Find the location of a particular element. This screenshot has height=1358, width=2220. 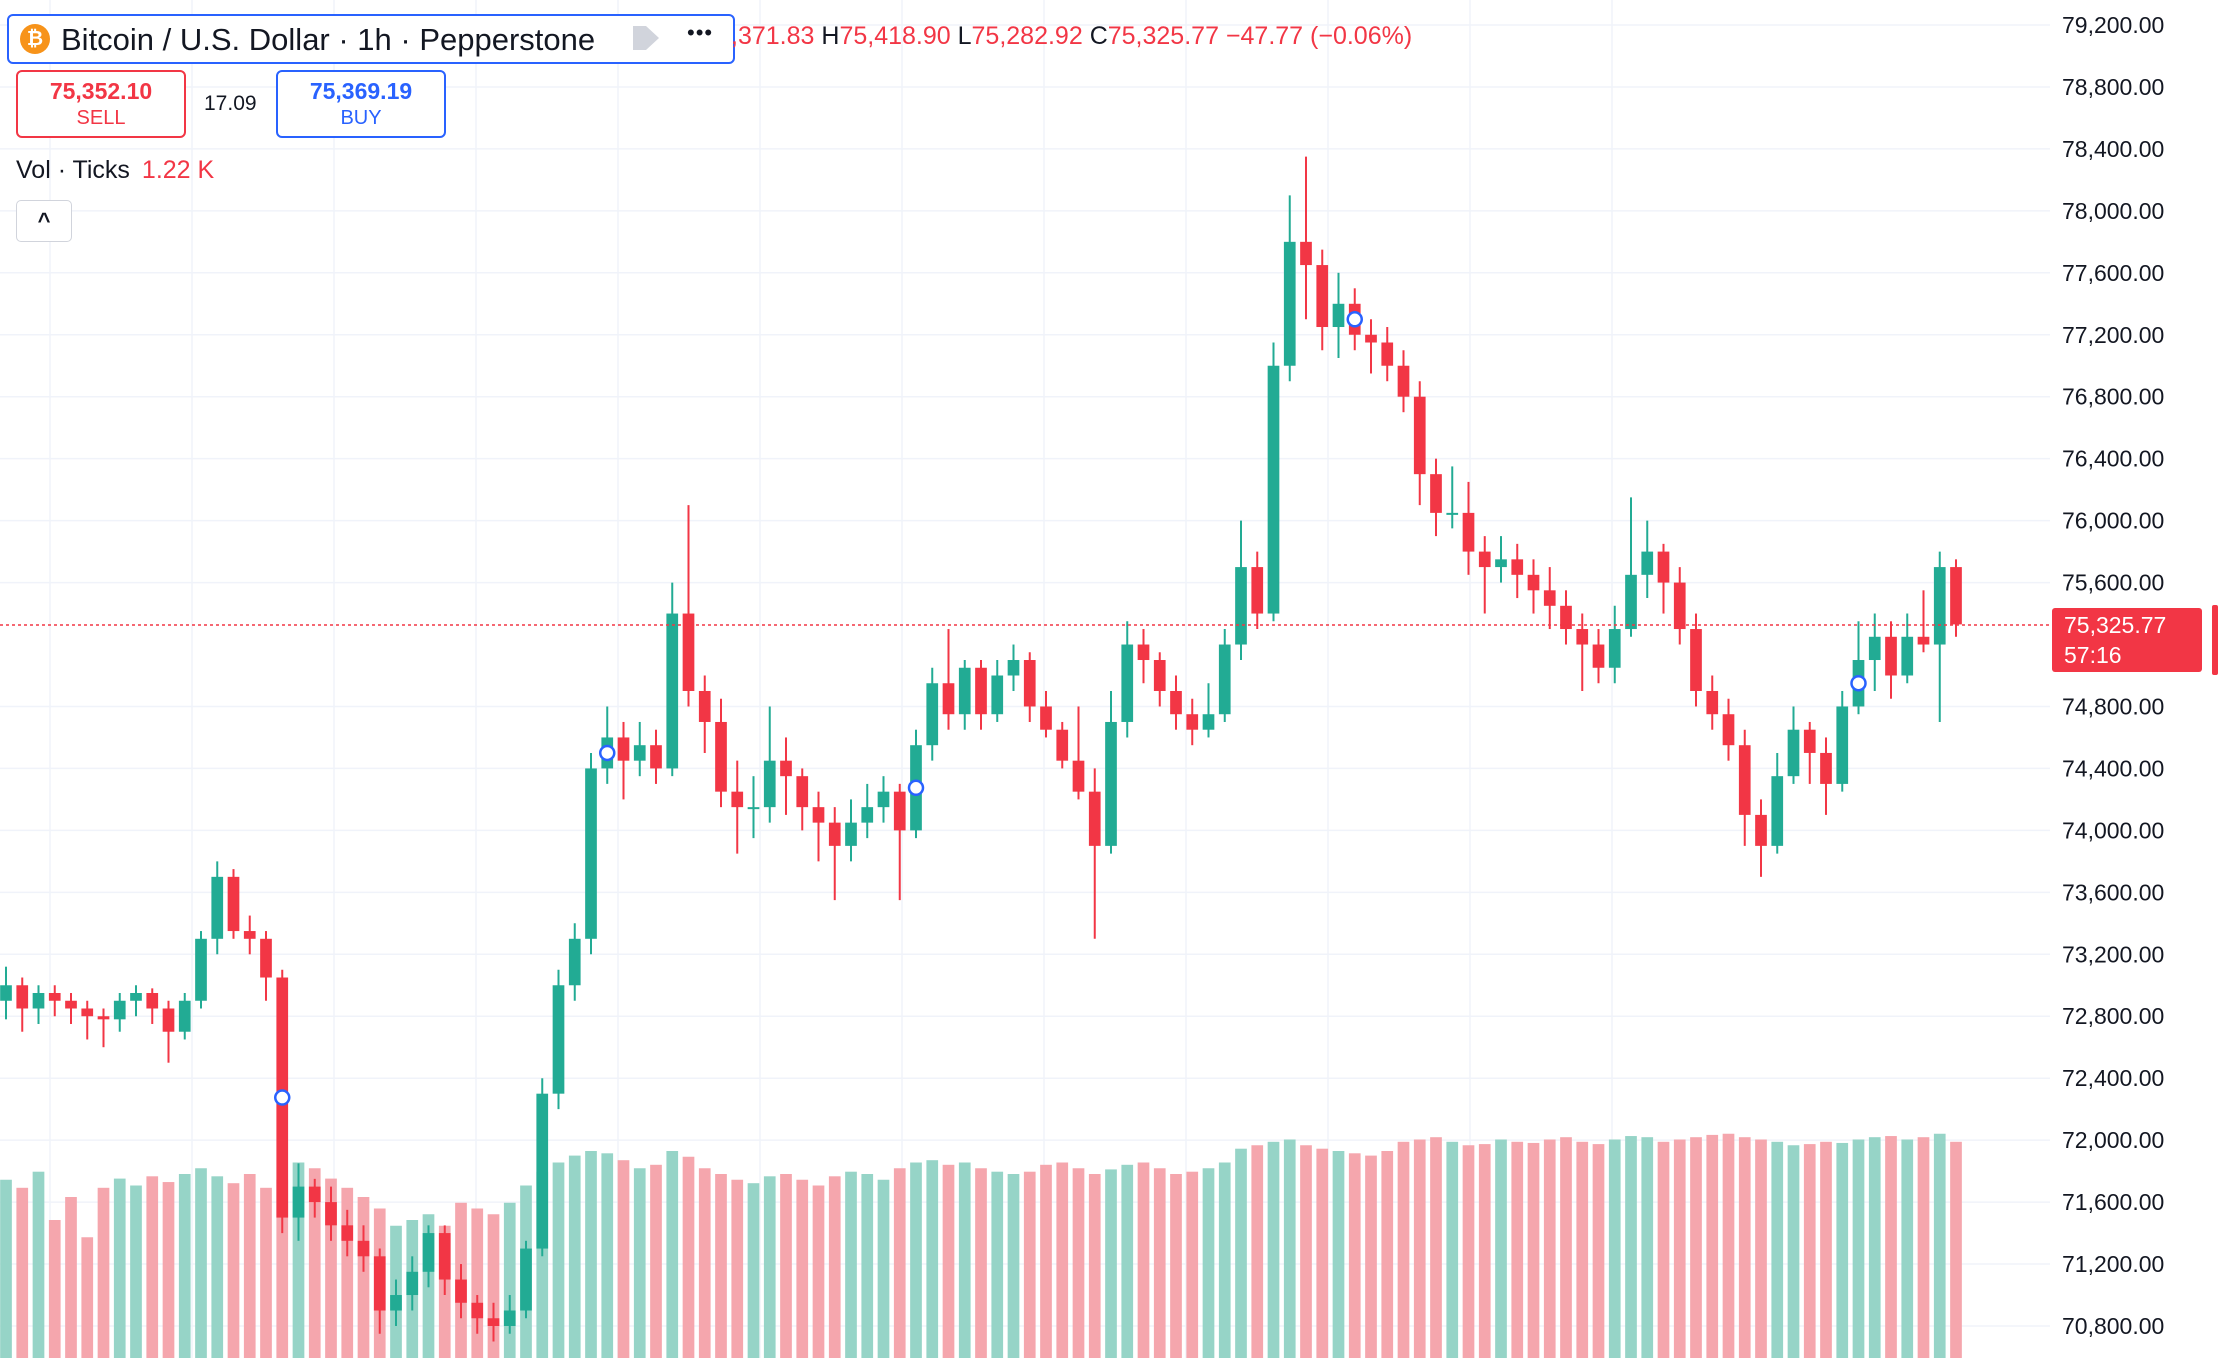

spread-value: 17.09 is located at coordinates (230, 103).